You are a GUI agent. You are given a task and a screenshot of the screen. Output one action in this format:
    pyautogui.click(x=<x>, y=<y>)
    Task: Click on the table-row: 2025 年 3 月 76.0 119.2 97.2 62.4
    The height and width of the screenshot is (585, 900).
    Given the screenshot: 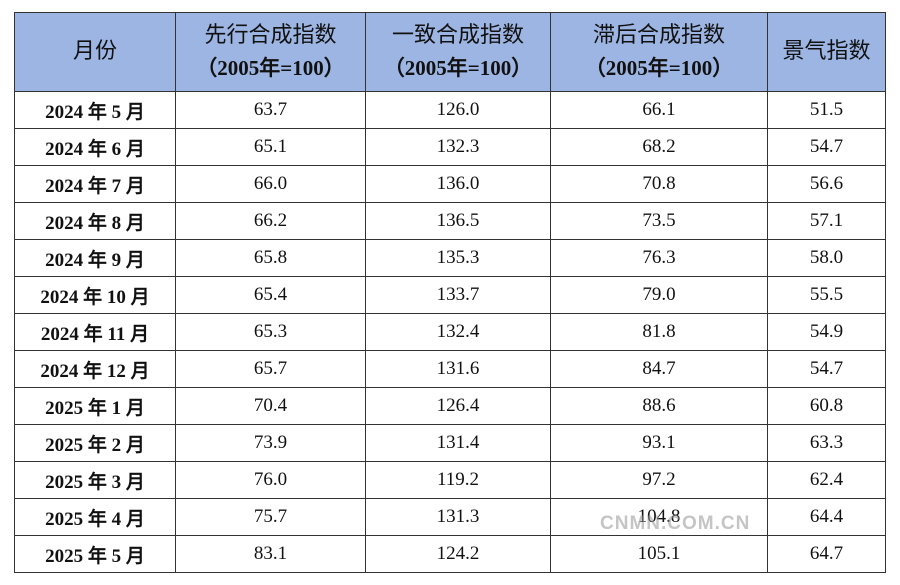 What is the action you would take?
    pyautogui.click(x=450, y=480)
    